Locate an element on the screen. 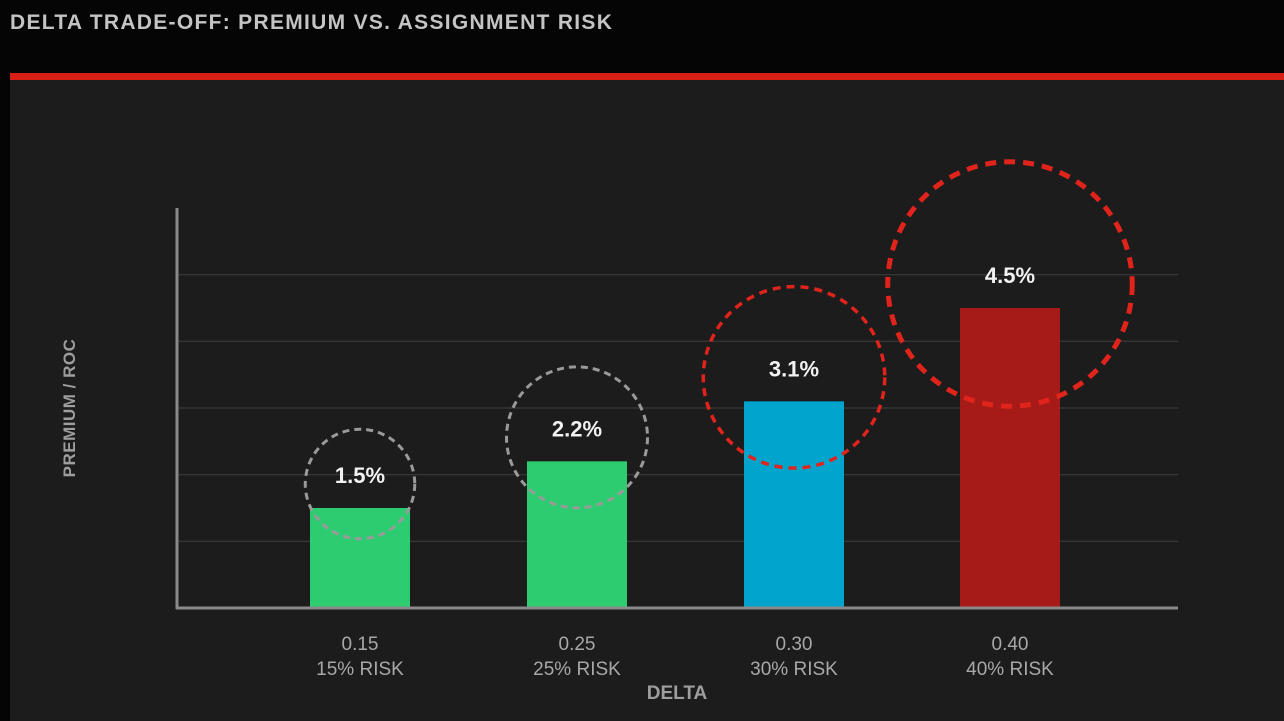  x-tick-label: 0.15 is located at coordinates (360, 644).